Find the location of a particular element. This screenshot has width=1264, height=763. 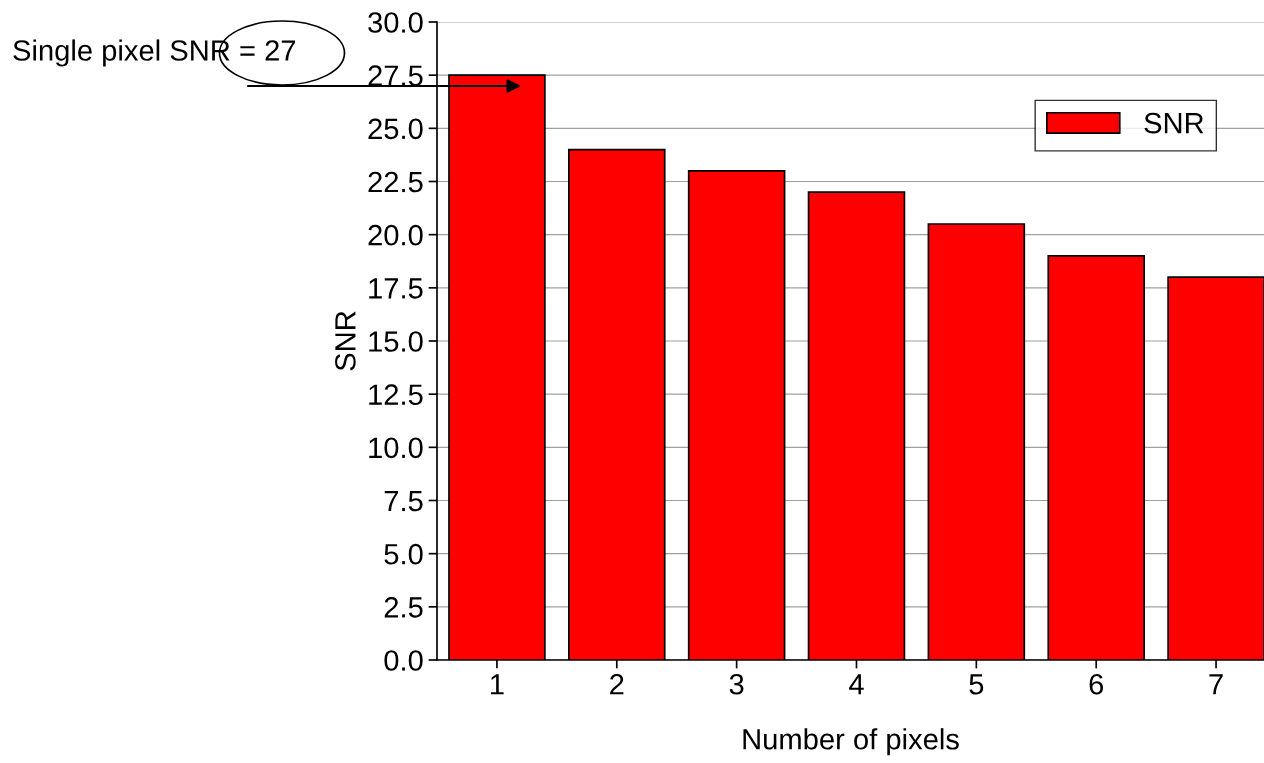

y-tick-label: 7.5 is located at coordinates (403, 501).